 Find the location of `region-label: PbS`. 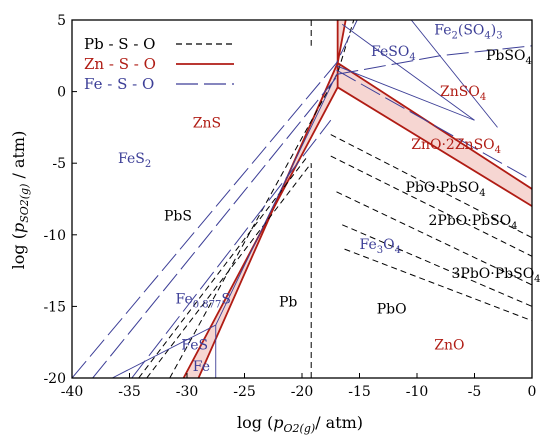

region-label: PbS is located at coordinates (178, 216).